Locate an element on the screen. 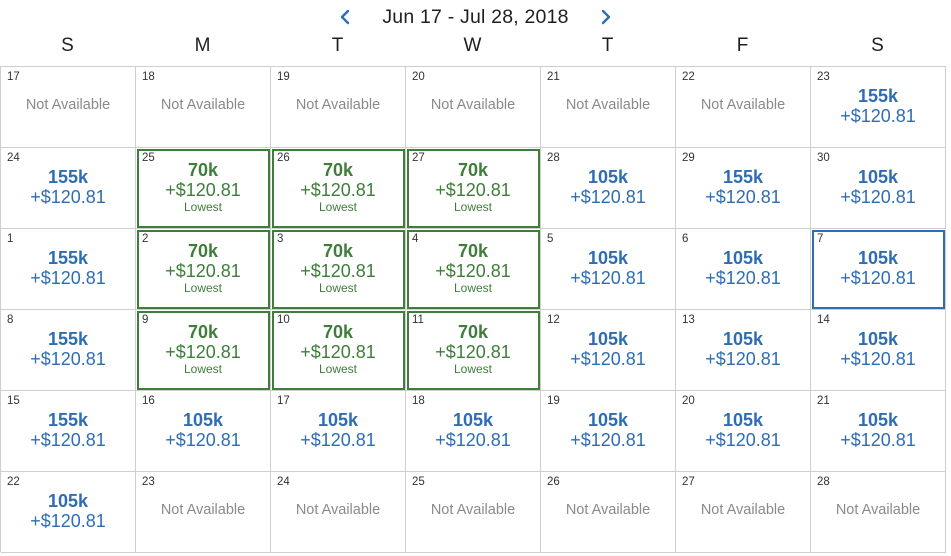 The width and height of the screenshot is (951, 556). calendar-day-cell: 22 Not Available is located at coordinates (743, 107).